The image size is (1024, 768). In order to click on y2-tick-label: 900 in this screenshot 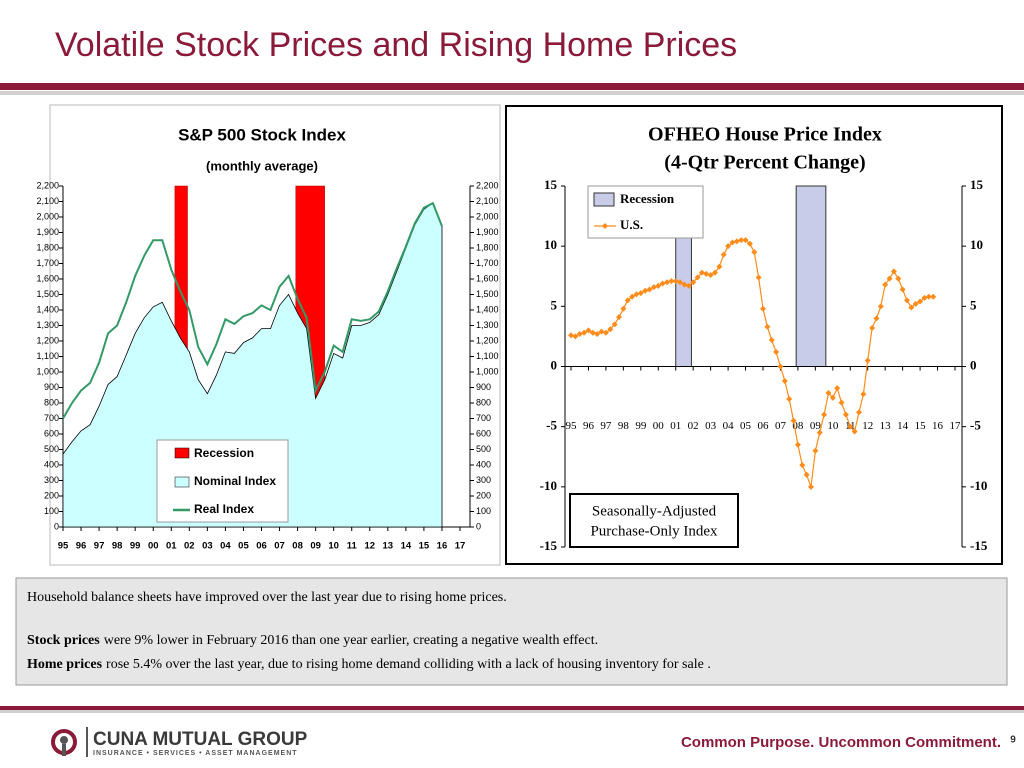, I will do `click(483, 387)`.